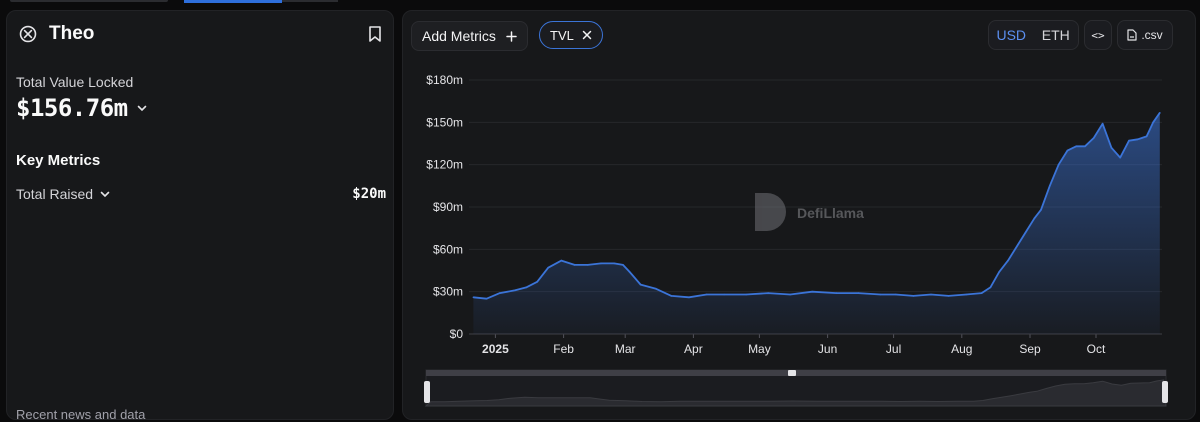 The width and height of the screenshot is (1200, 422). I want to click on chevron-down-icon, so click(142, 108).